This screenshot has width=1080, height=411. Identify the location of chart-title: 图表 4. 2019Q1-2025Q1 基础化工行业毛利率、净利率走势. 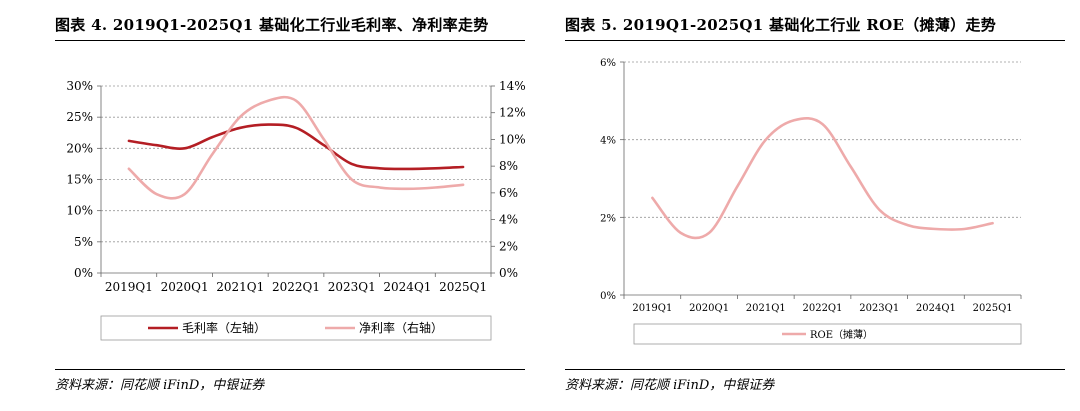
(272, 25).